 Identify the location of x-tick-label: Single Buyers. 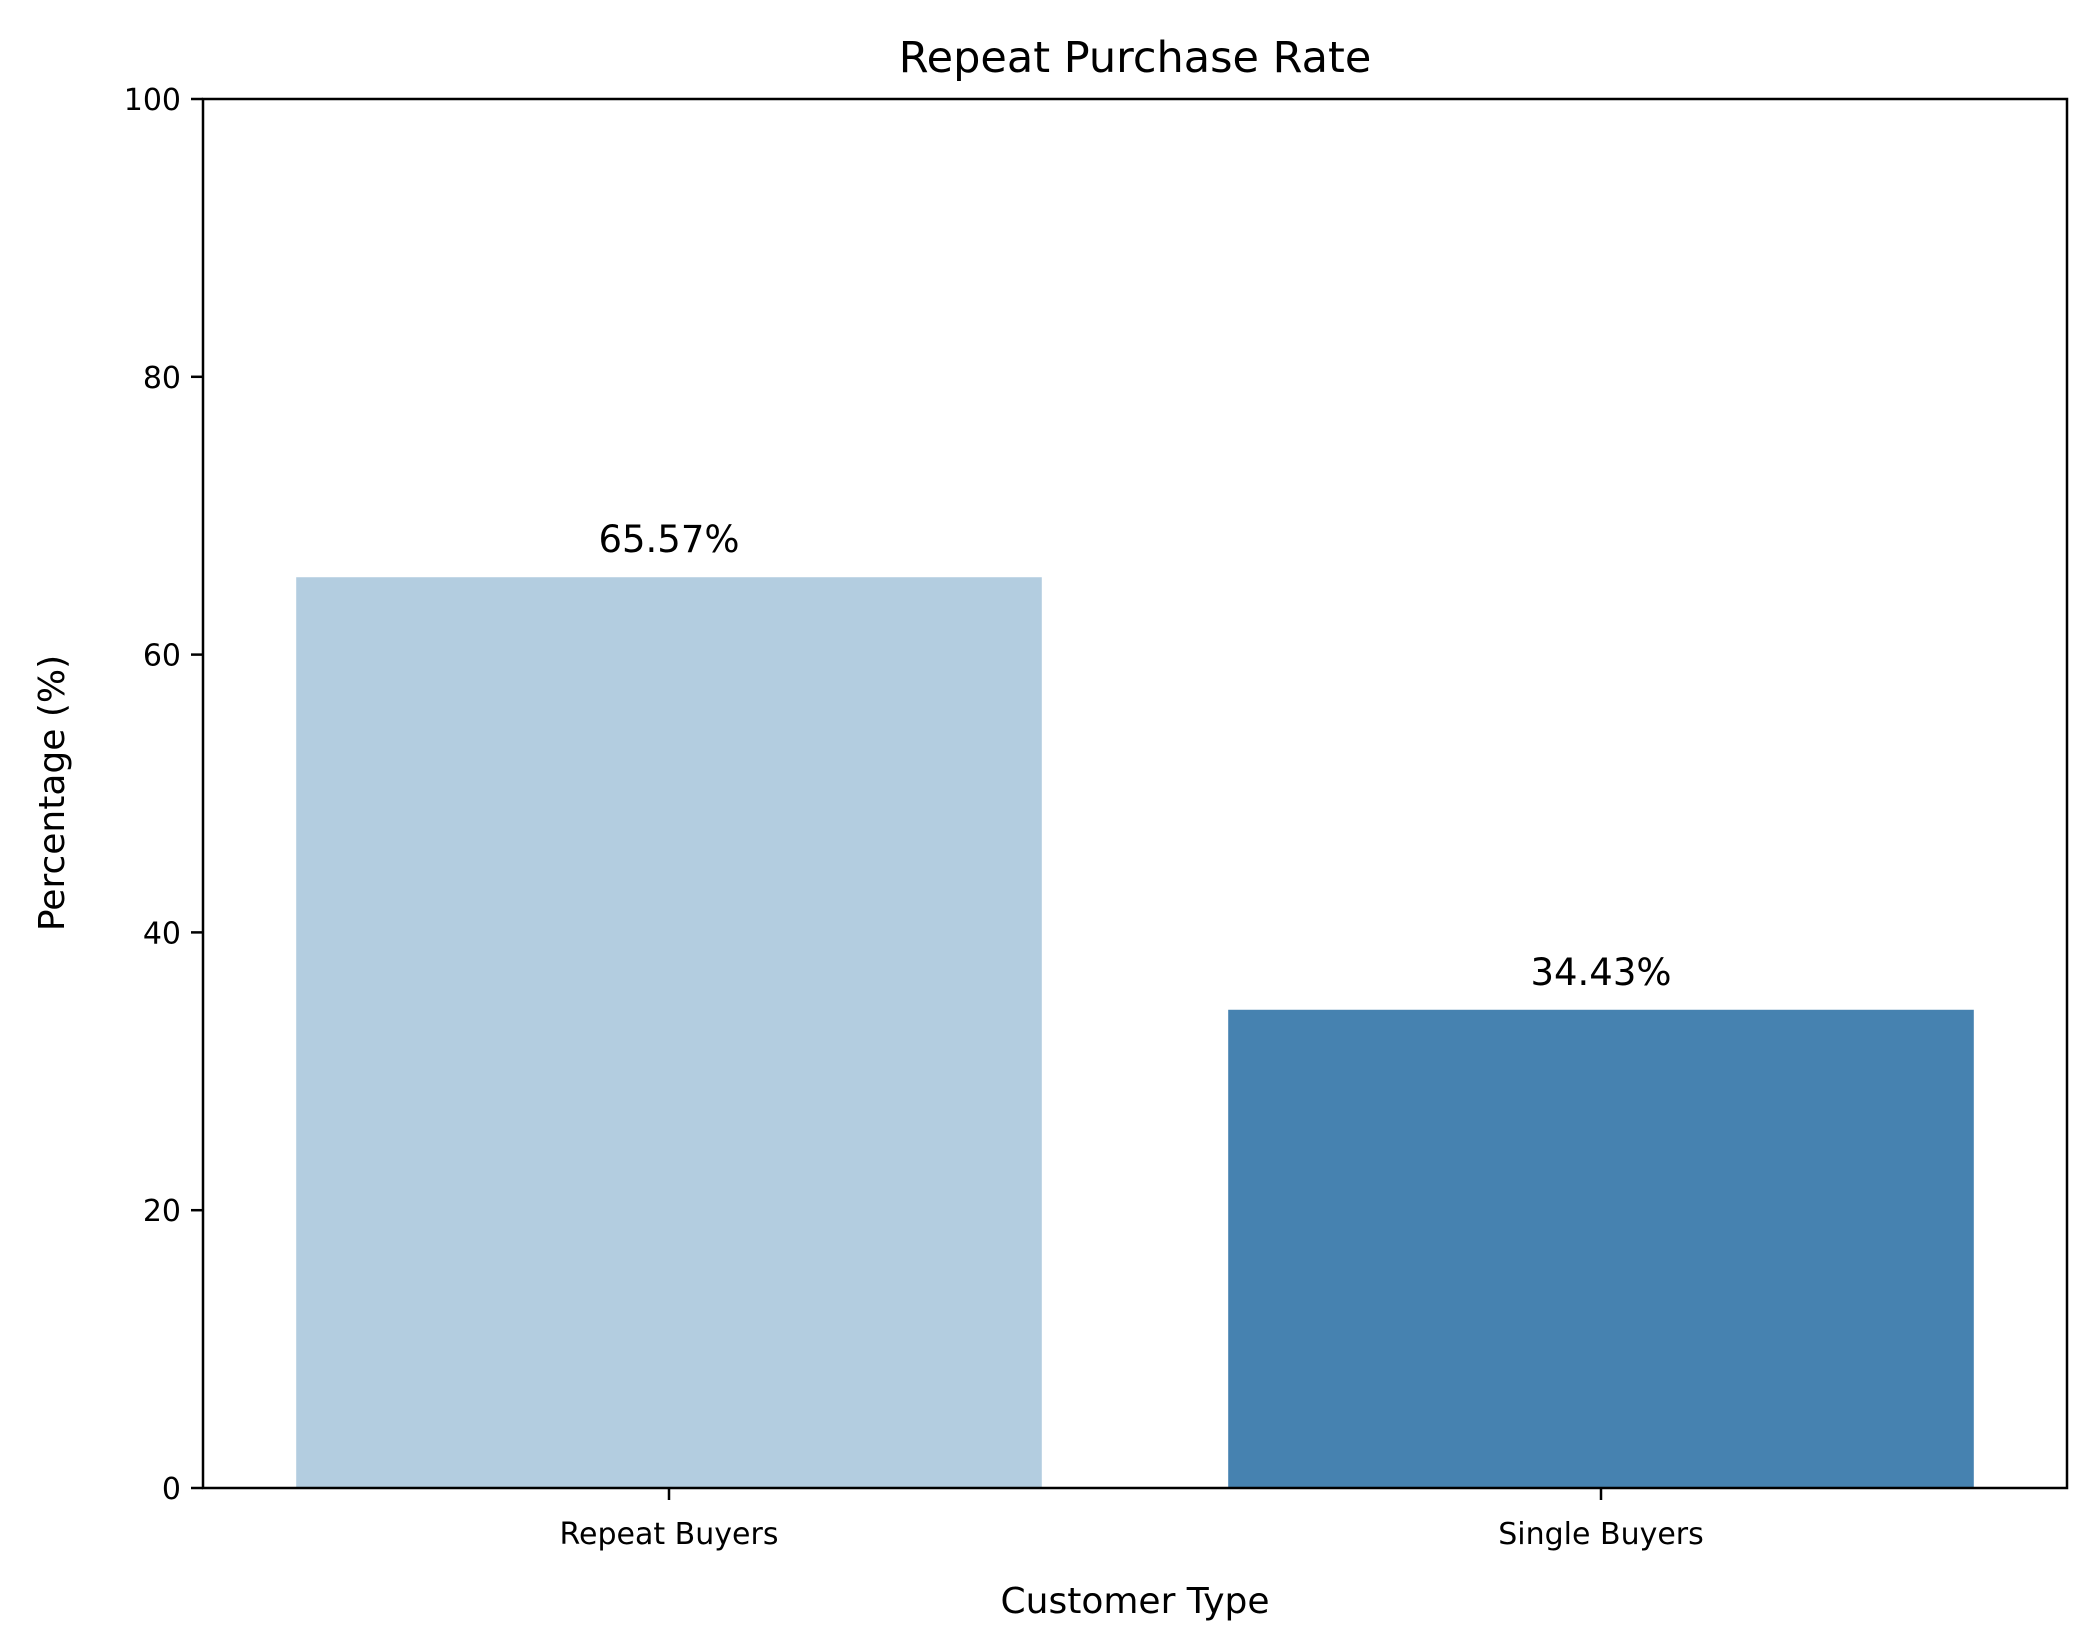
(1601, 1534).